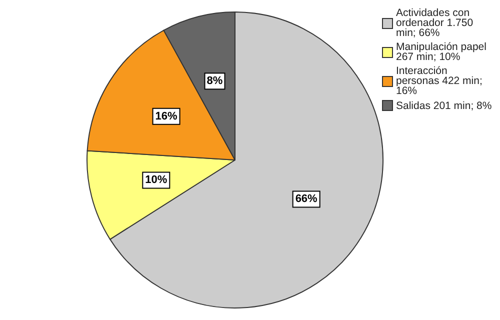 The height and width of the screenshot is (320, 500). What do you see at coordinates (306, 199) in the screenshot?
I see `data-label: 66%` at bounding box center [306, 199].